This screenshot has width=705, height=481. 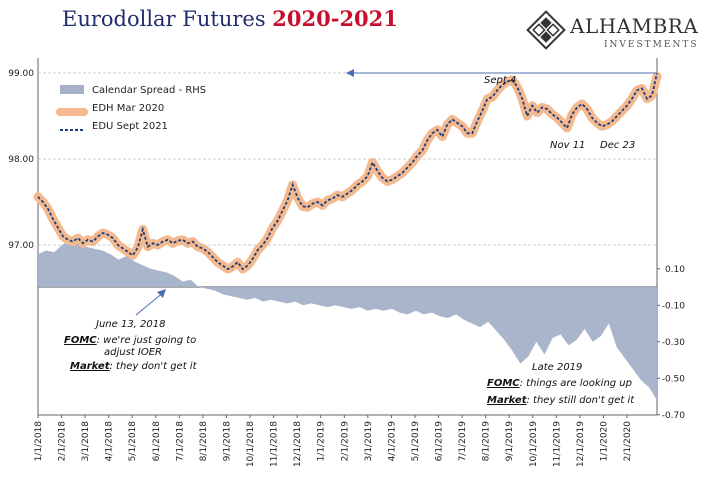 I want to click on x-tick-label: 10/1/2019, so click(x=534, y=444).